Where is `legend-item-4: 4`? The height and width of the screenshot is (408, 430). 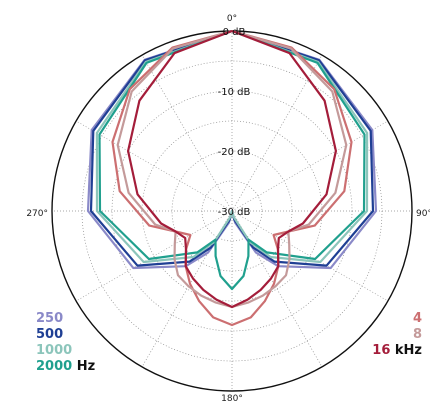 legend-item-4: 4 is located at coordinates (417, 318).